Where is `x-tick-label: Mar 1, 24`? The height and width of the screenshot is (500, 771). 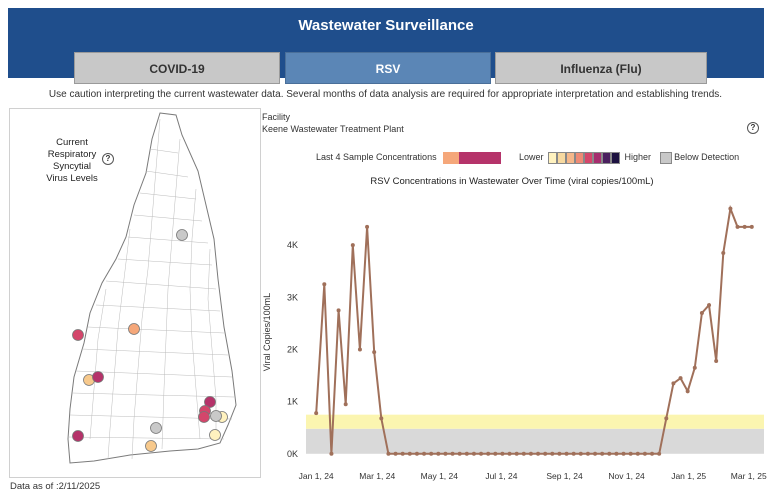 x-tick-label: Mar 1, 24 is located at coordinates (377, 476).